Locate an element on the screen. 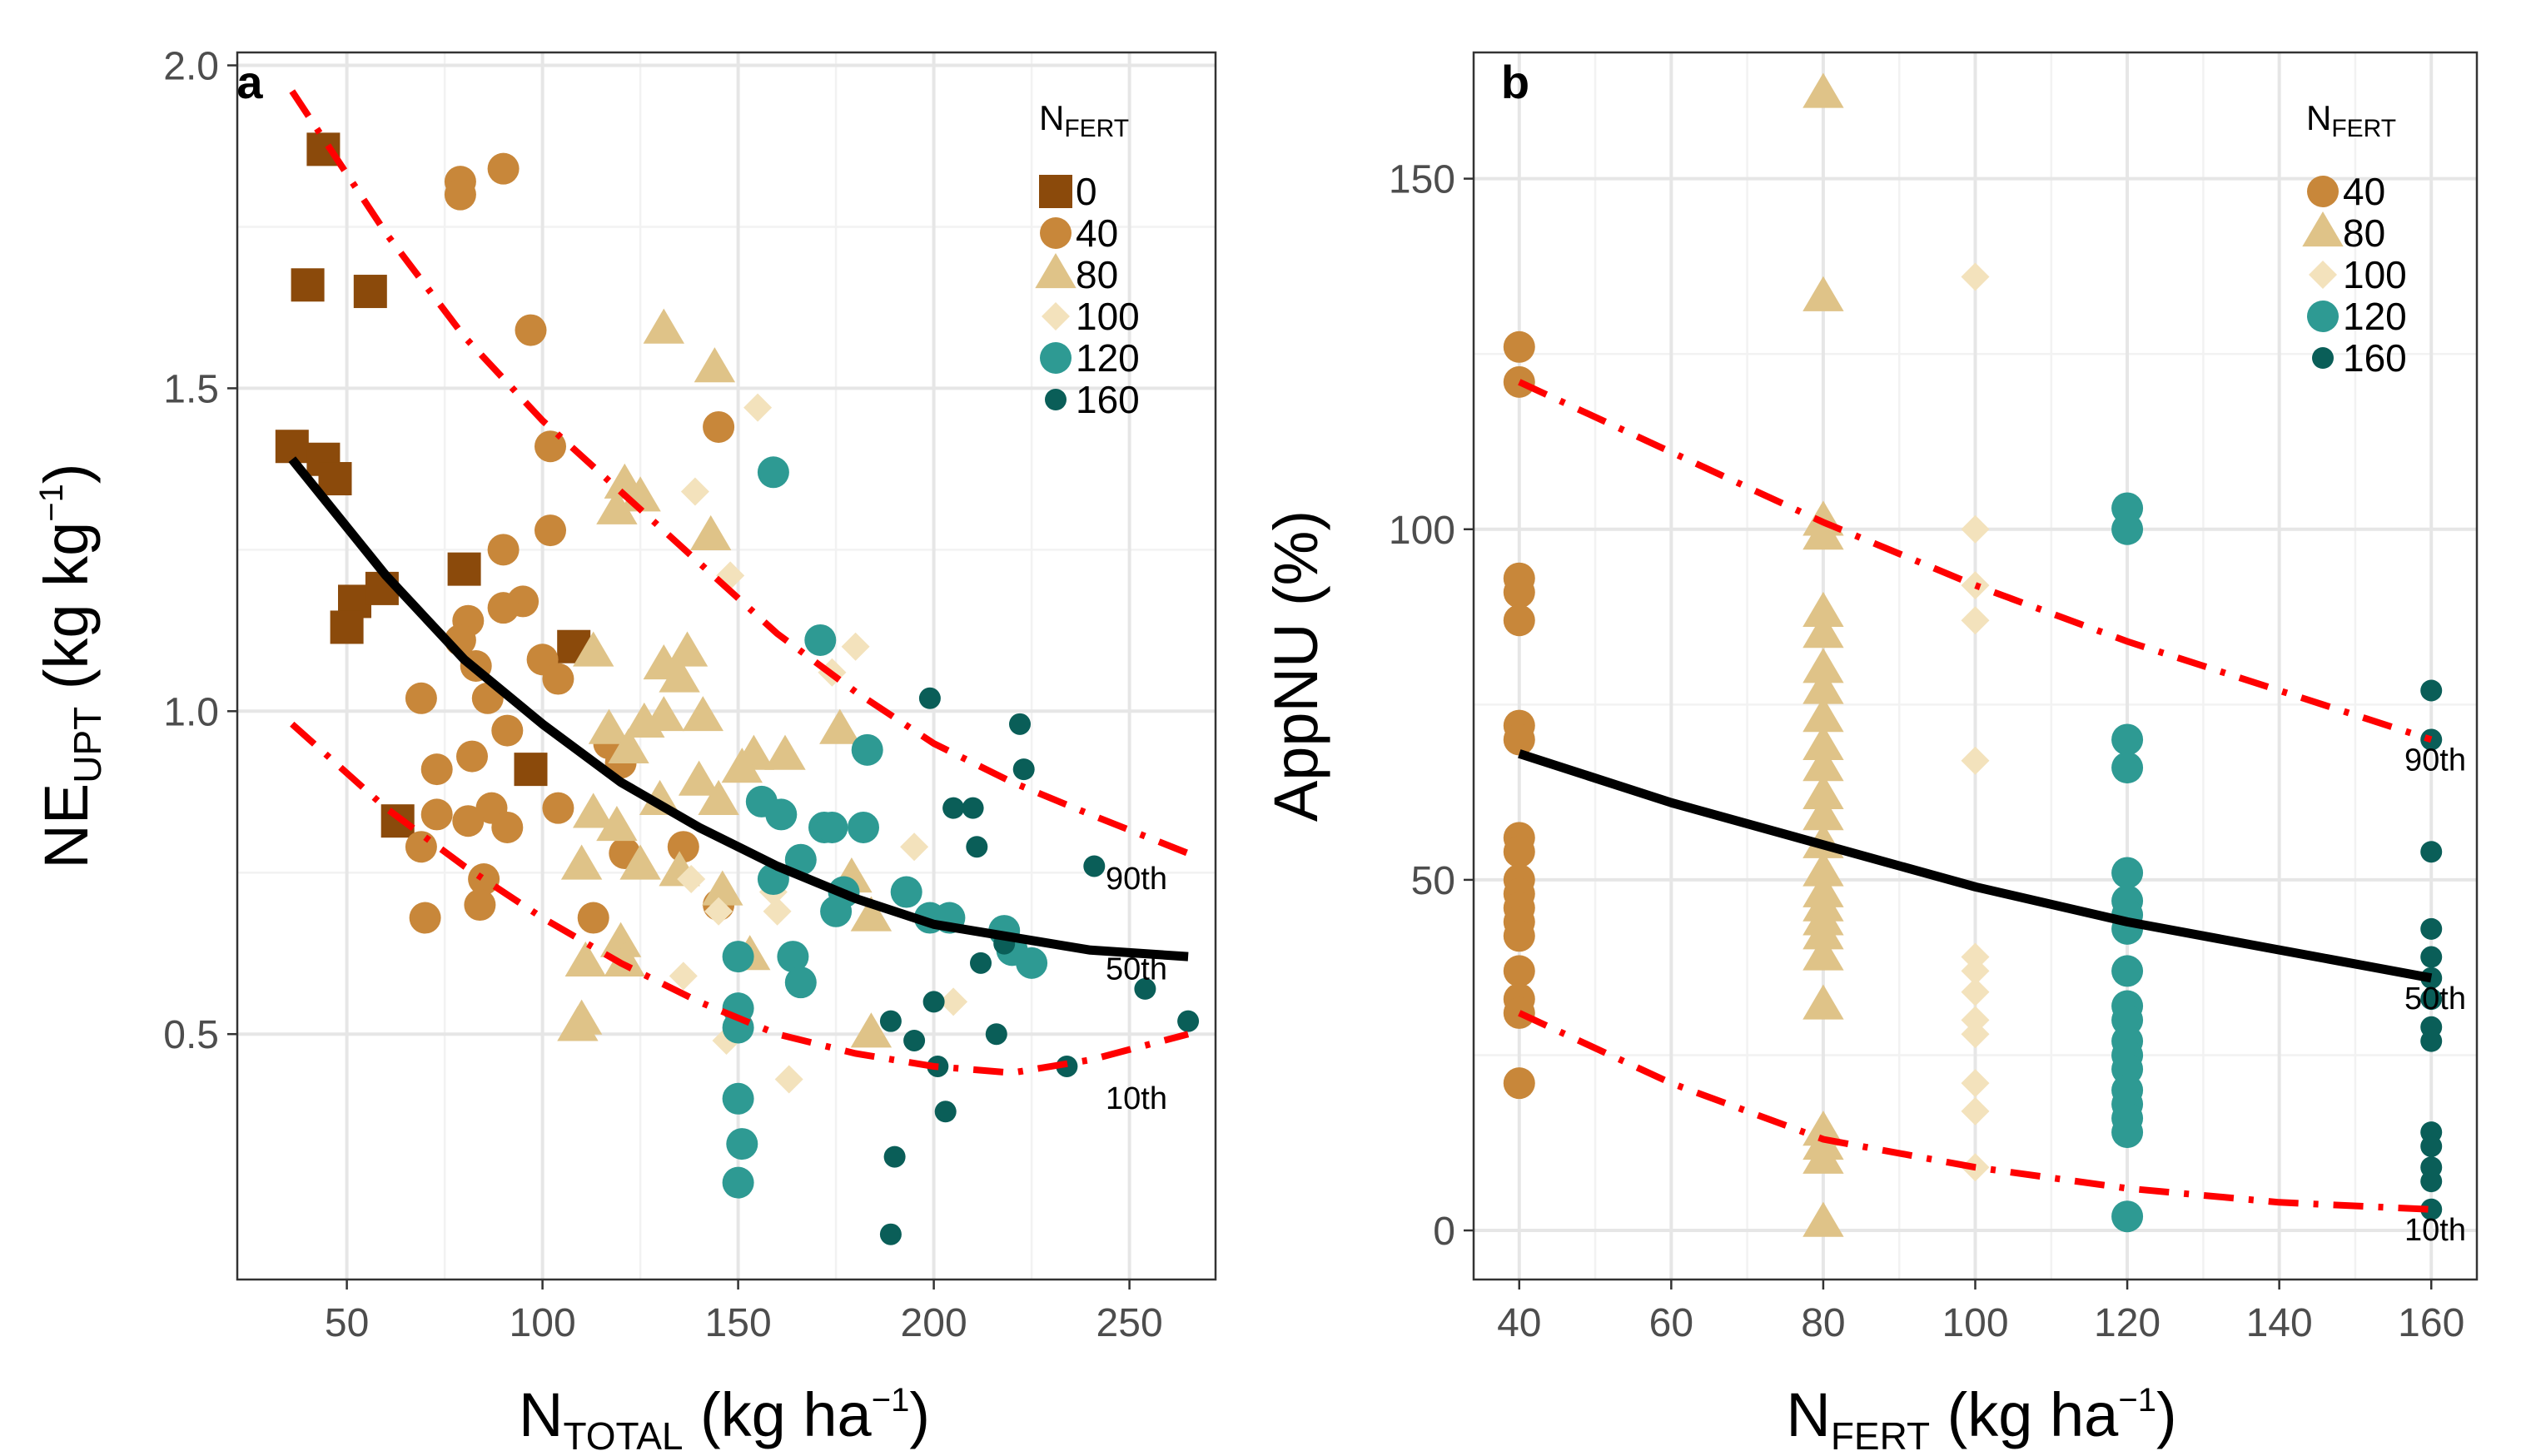 The width and height of the screenshot is (2521, 1456). y-tick-label: 1.5 is located at coordinates (191, 389).